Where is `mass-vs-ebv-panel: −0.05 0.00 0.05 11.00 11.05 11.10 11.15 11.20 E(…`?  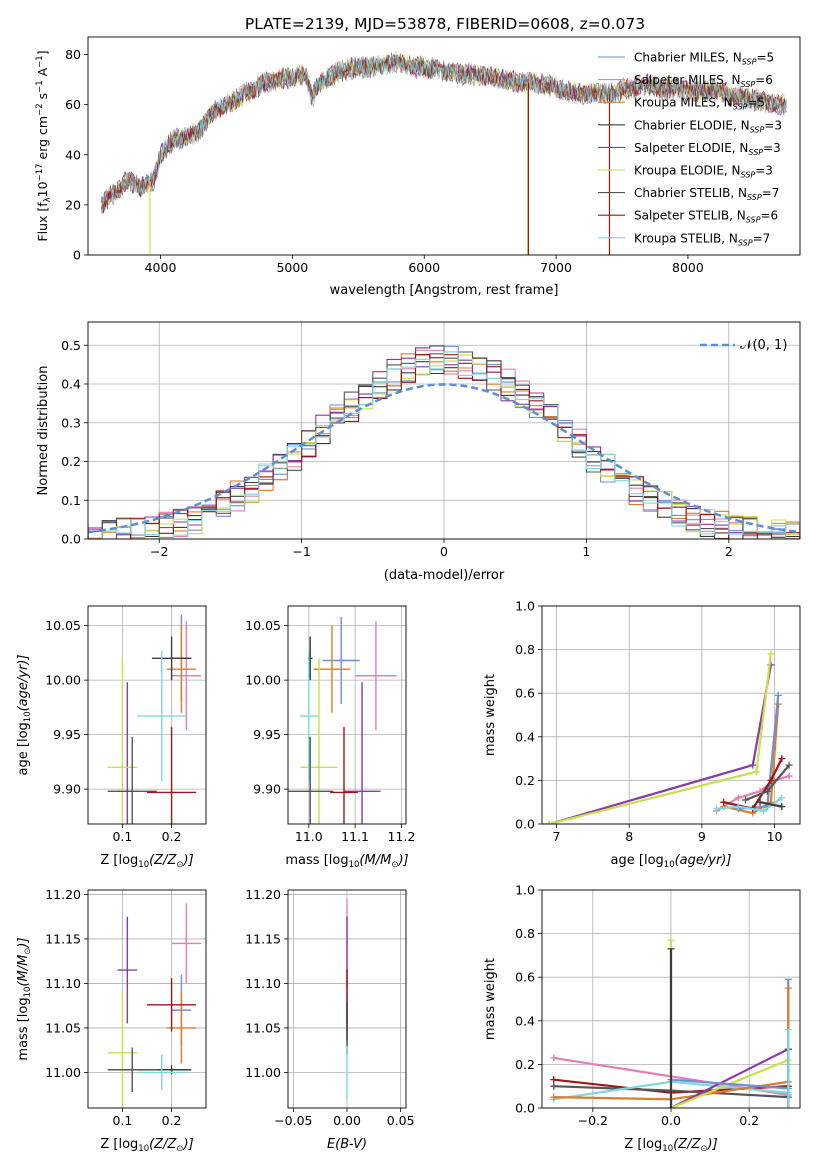 mass-vs-ebv-panel: −0.05 0.00 0.05 11.00 11.05 11.10 11.15 11.20 E(… is located at coordinates (329, 1019).